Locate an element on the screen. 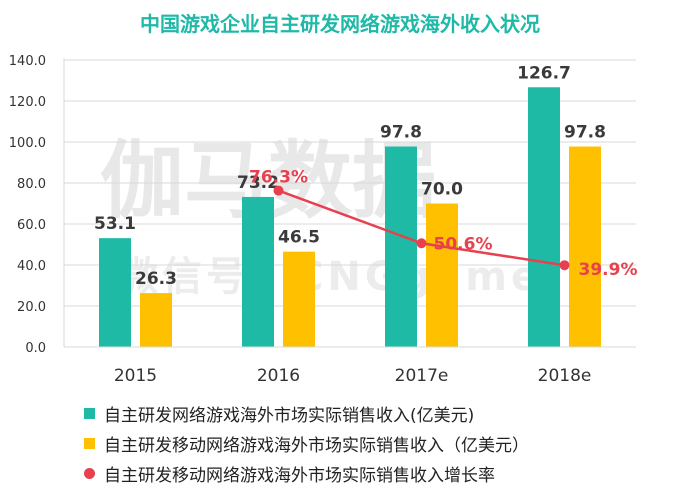  y-tick-label: 40.0 is located at coordinates (31, 266).